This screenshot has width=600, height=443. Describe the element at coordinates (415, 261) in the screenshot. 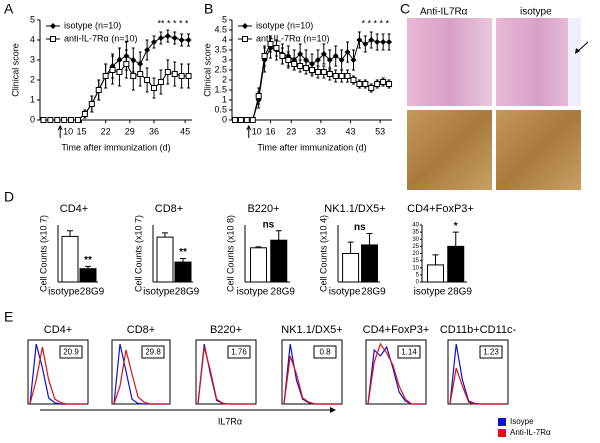

I see `y-tick-label: 15` at that location.